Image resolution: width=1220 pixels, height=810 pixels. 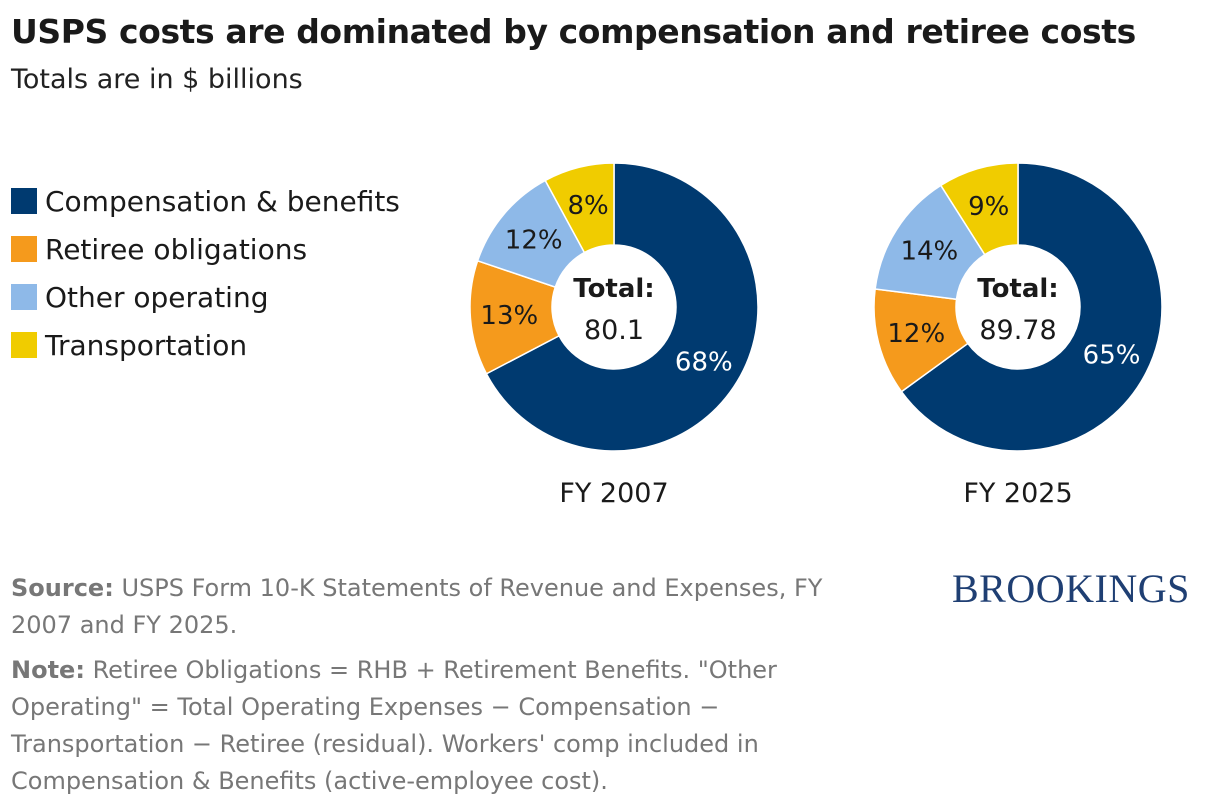 I want to click on note-label: Note:, so click(x=48, y=670).